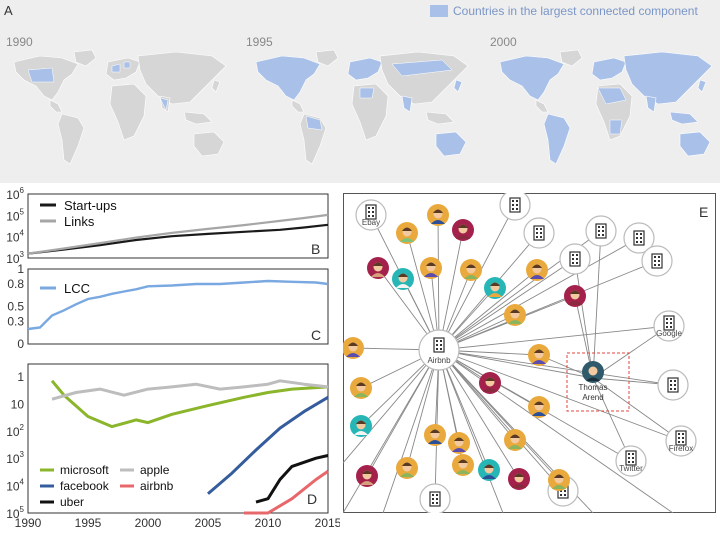  I want to click on panel-label-c: C, so click(316, 335).